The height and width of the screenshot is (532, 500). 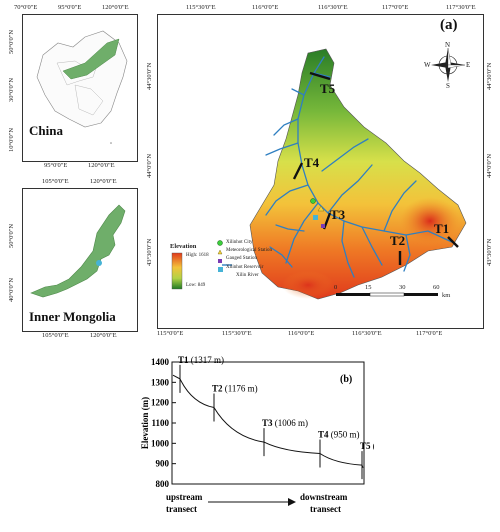 What do you see at coordinates (237, 333) in the screenshot?
I see `main-lon-bottom-1: 115°30'0"E` at bounding box center [237, 333].